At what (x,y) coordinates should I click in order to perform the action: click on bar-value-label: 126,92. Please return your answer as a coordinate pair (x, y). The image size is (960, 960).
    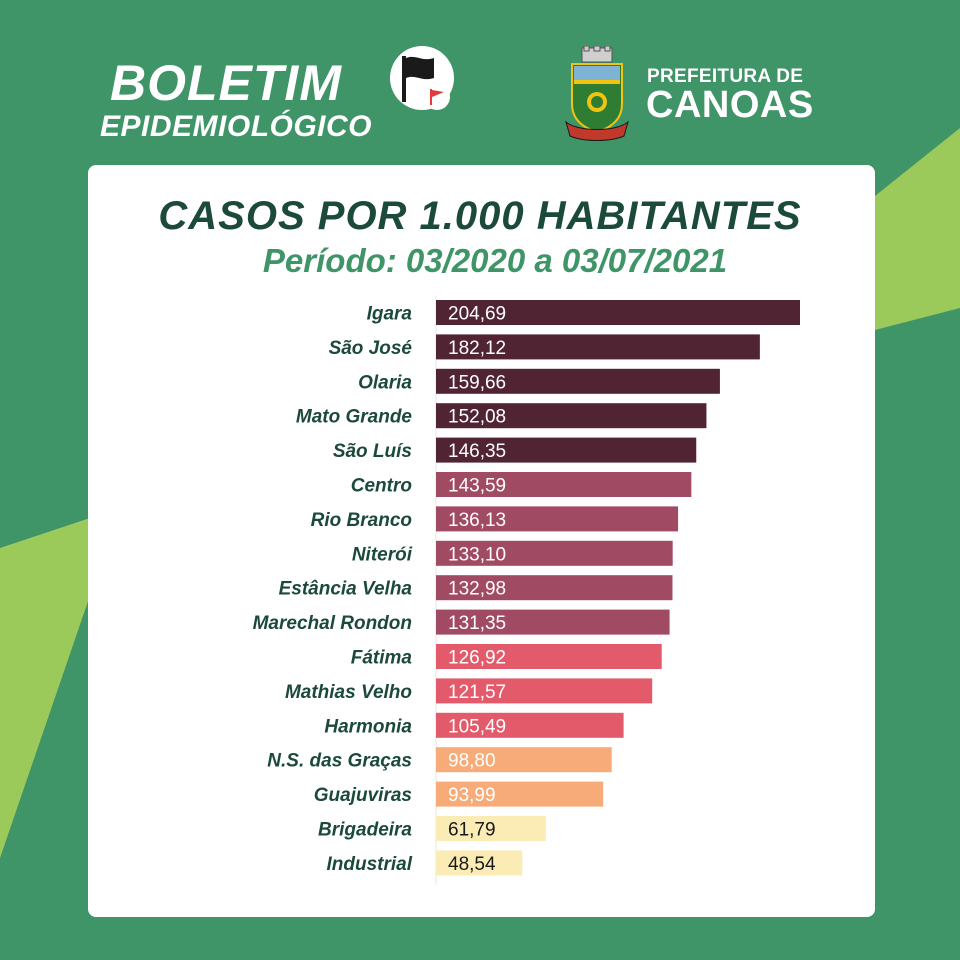
    Looking at the image, I should click on (477, 658).